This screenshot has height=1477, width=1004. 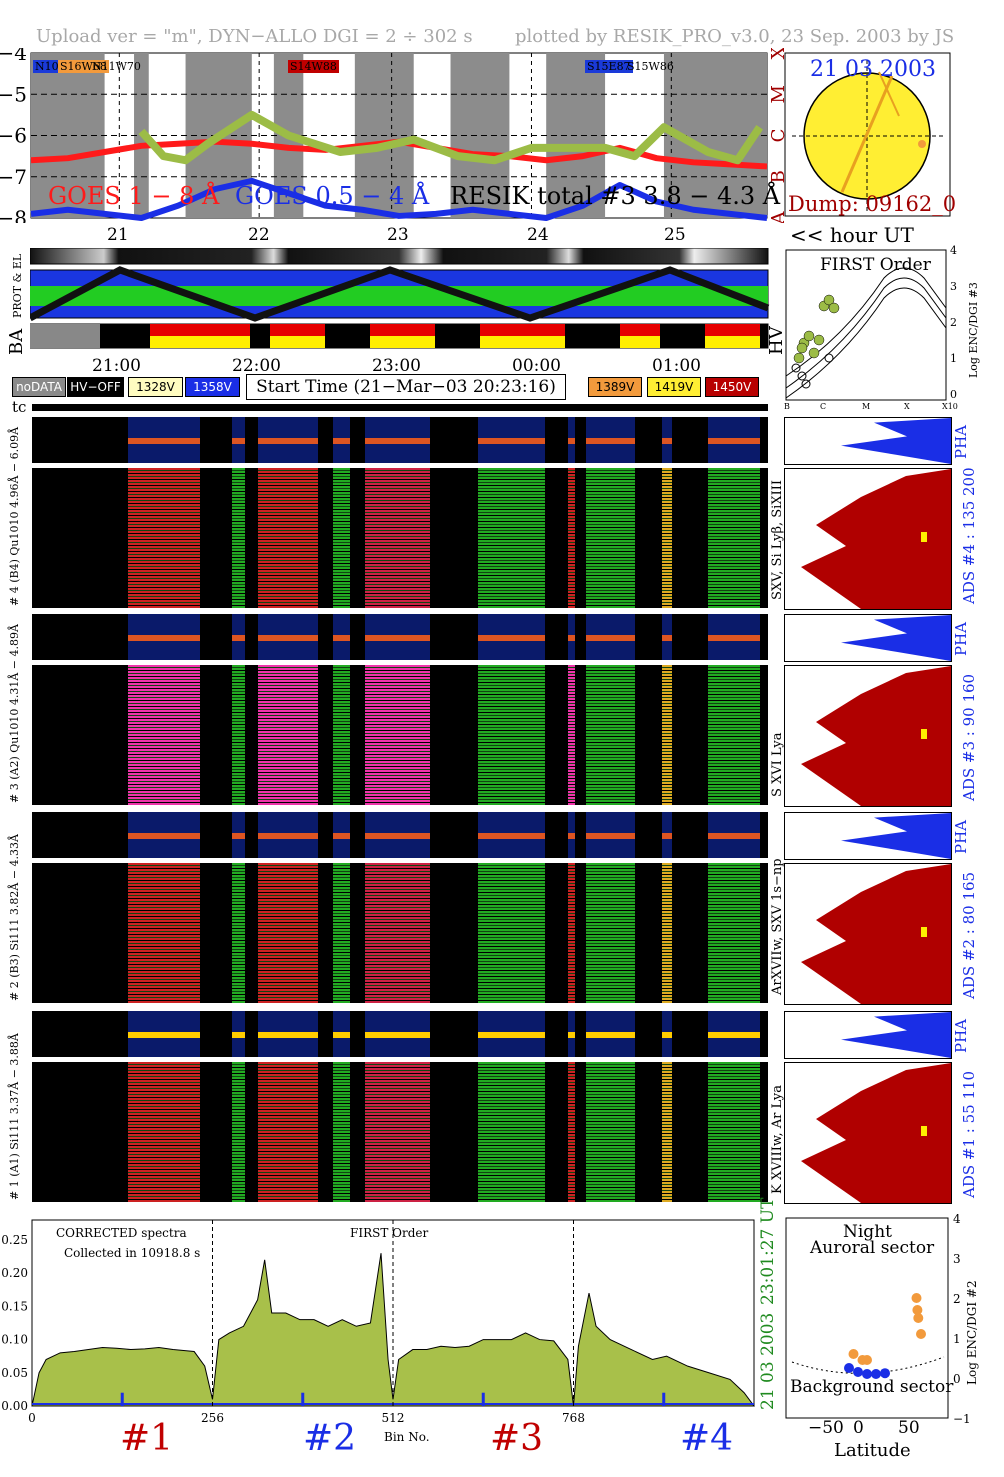 What do you see at coordinates (973, 330) in the screenshot?
I see `first-order-ylabel: Log ENC/DGI #3` at bounding box center [973, 330].